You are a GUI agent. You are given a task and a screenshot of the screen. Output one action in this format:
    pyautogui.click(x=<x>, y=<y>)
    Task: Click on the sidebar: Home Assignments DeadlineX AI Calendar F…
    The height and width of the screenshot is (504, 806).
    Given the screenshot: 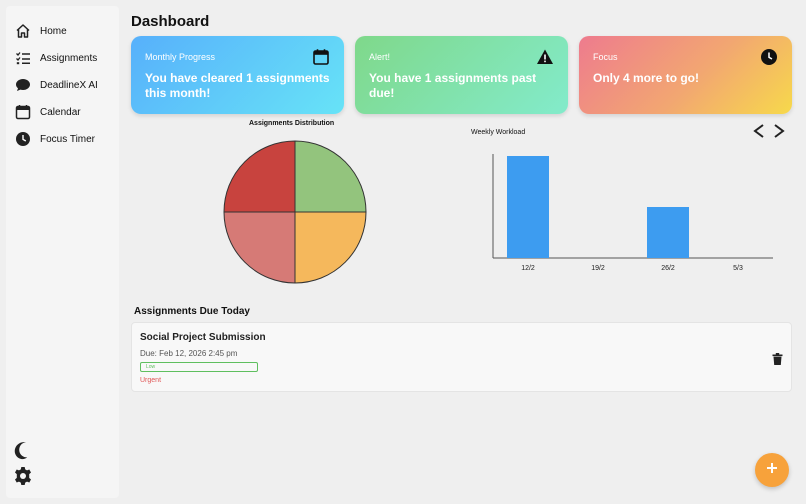 What is the action you would take?
    pyautogui.click(x=62, y=252)
    